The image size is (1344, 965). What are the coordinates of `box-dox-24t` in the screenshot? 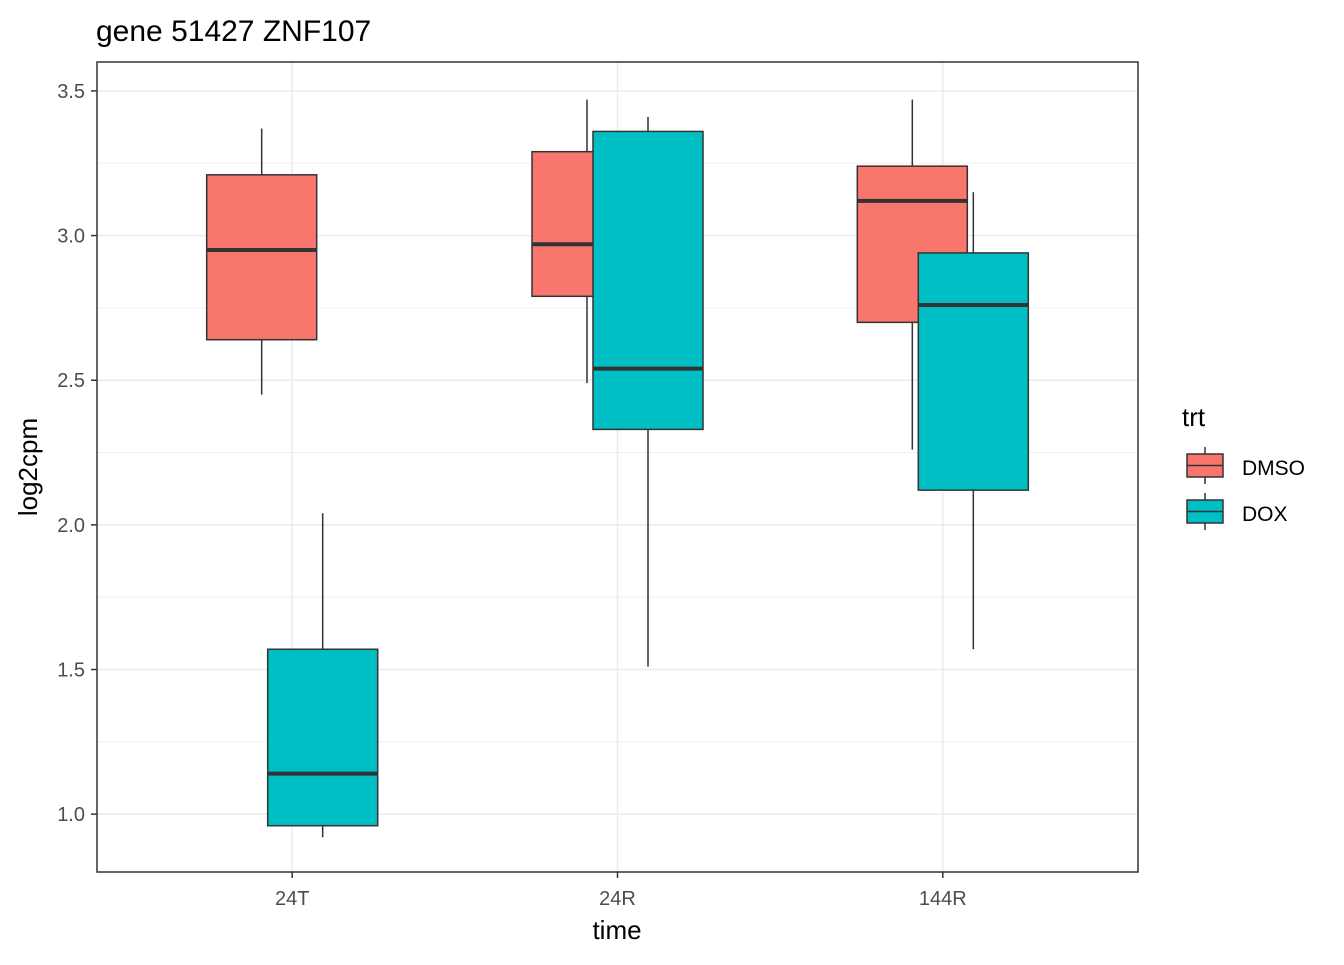 It's located at (322, 675).